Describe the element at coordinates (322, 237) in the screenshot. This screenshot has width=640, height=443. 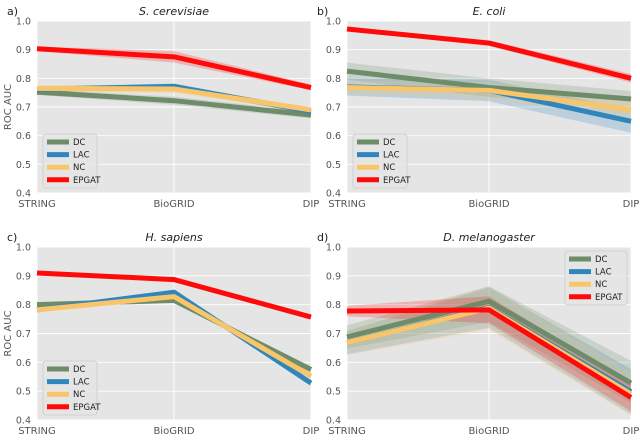
I see `panel-label: d)` at that location.